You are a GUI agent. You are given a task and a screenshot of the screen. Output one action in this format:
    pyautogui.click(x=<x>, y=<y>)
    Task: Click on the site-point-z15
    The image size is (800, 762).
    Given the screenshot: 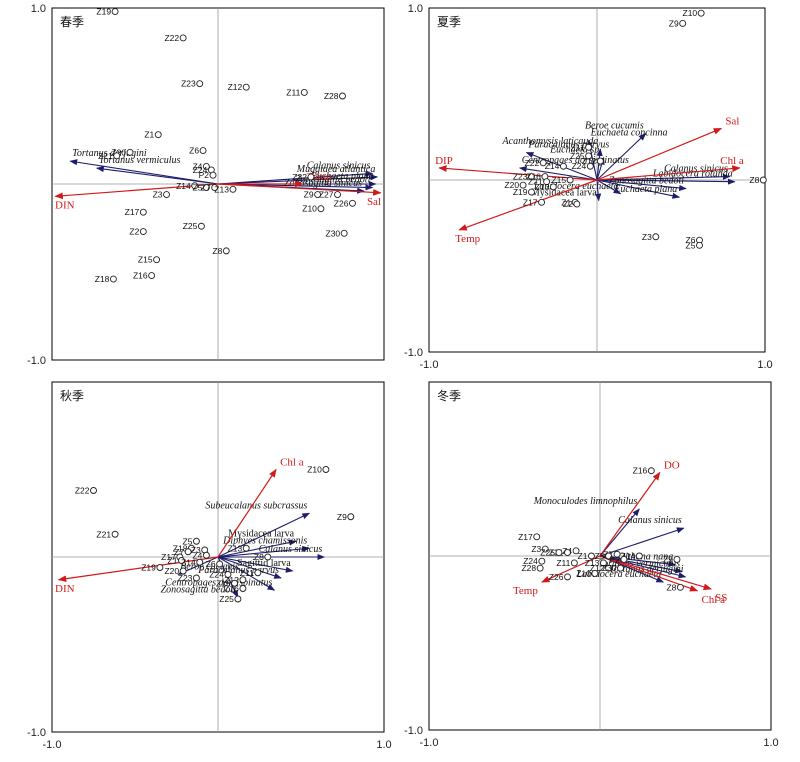 What is the action you would take?
    pyautogui.click(x=157, y=260)
    